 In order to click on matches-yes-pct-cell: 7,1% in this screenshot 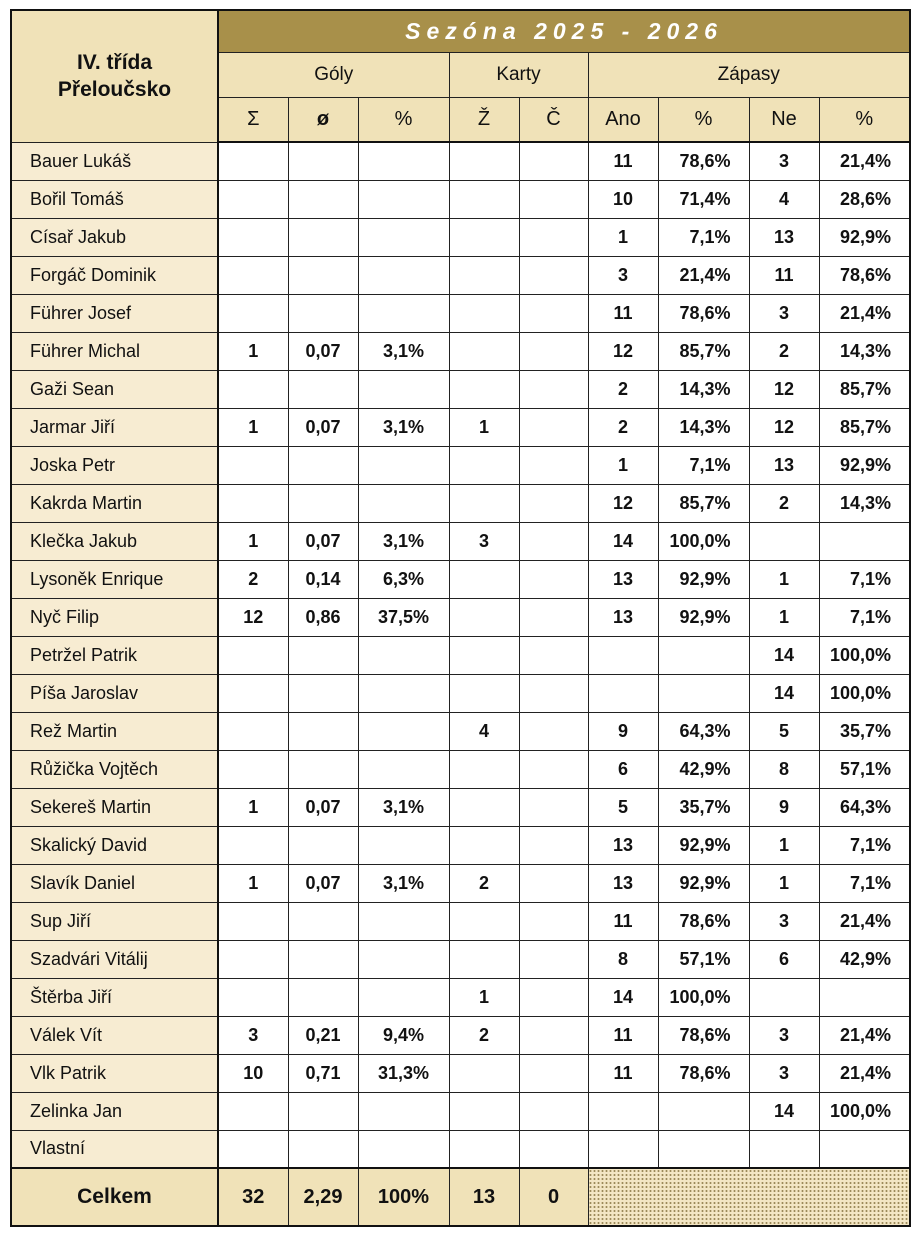, I will do `click(703, 237)`.